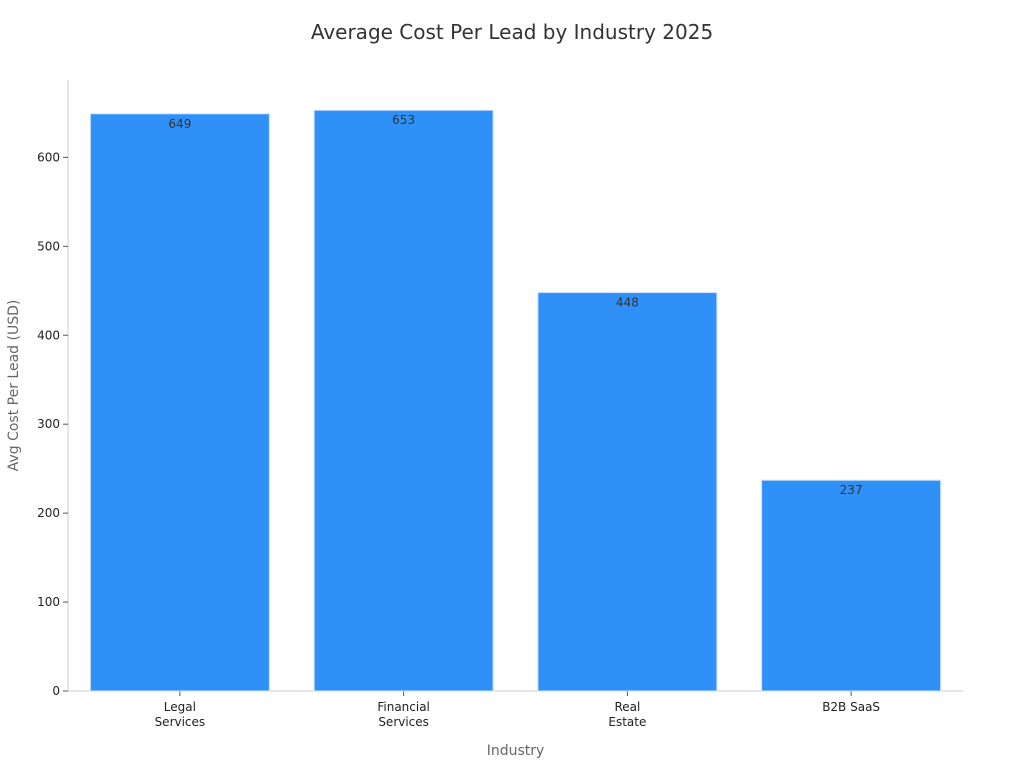 This screenshot has height=768, width=1024. Describe the element at coordinates (627, 303) in the screenshot. I see `data-label: 448` at that location.